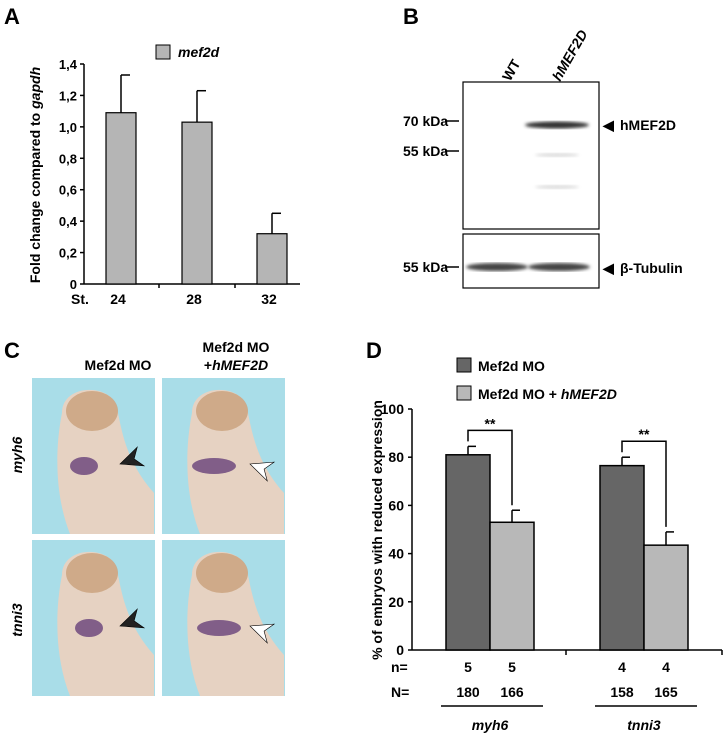 This screenshot has width=727, height=741. What do you see at coordinates (17, 455) in the screenshot?
I see `row-label-myh6: myh6` at bounding box center [17, 455].